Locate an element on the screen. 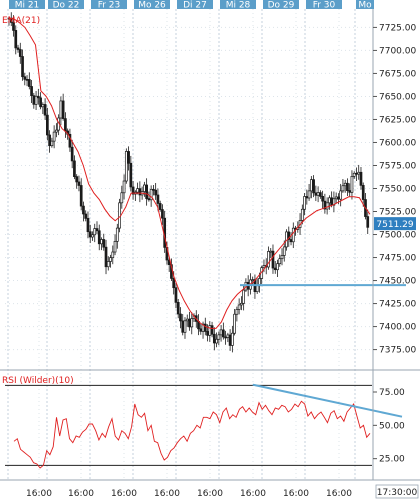  last-price-label: 7511.29 is located at coordinates (394, 225).